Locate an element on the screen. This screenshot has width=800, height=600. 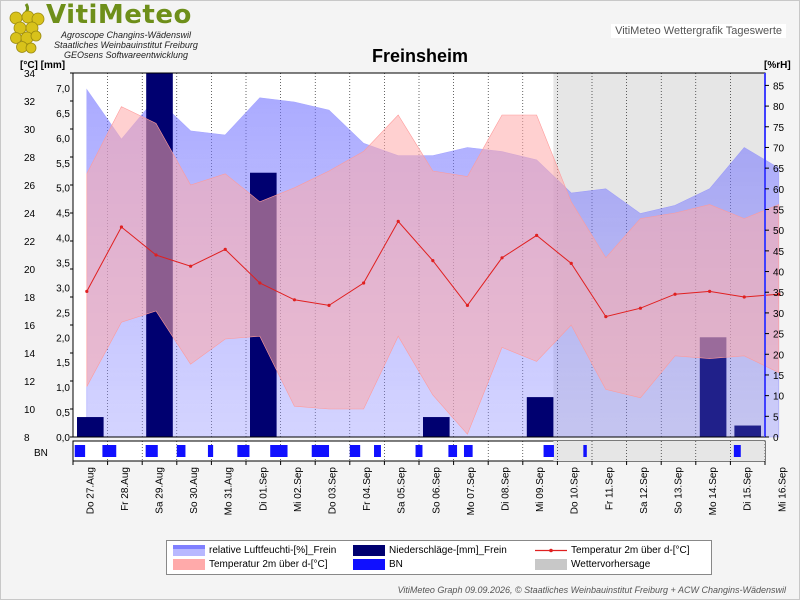
legend-bn-swatch is located at coordinates (369, 564).